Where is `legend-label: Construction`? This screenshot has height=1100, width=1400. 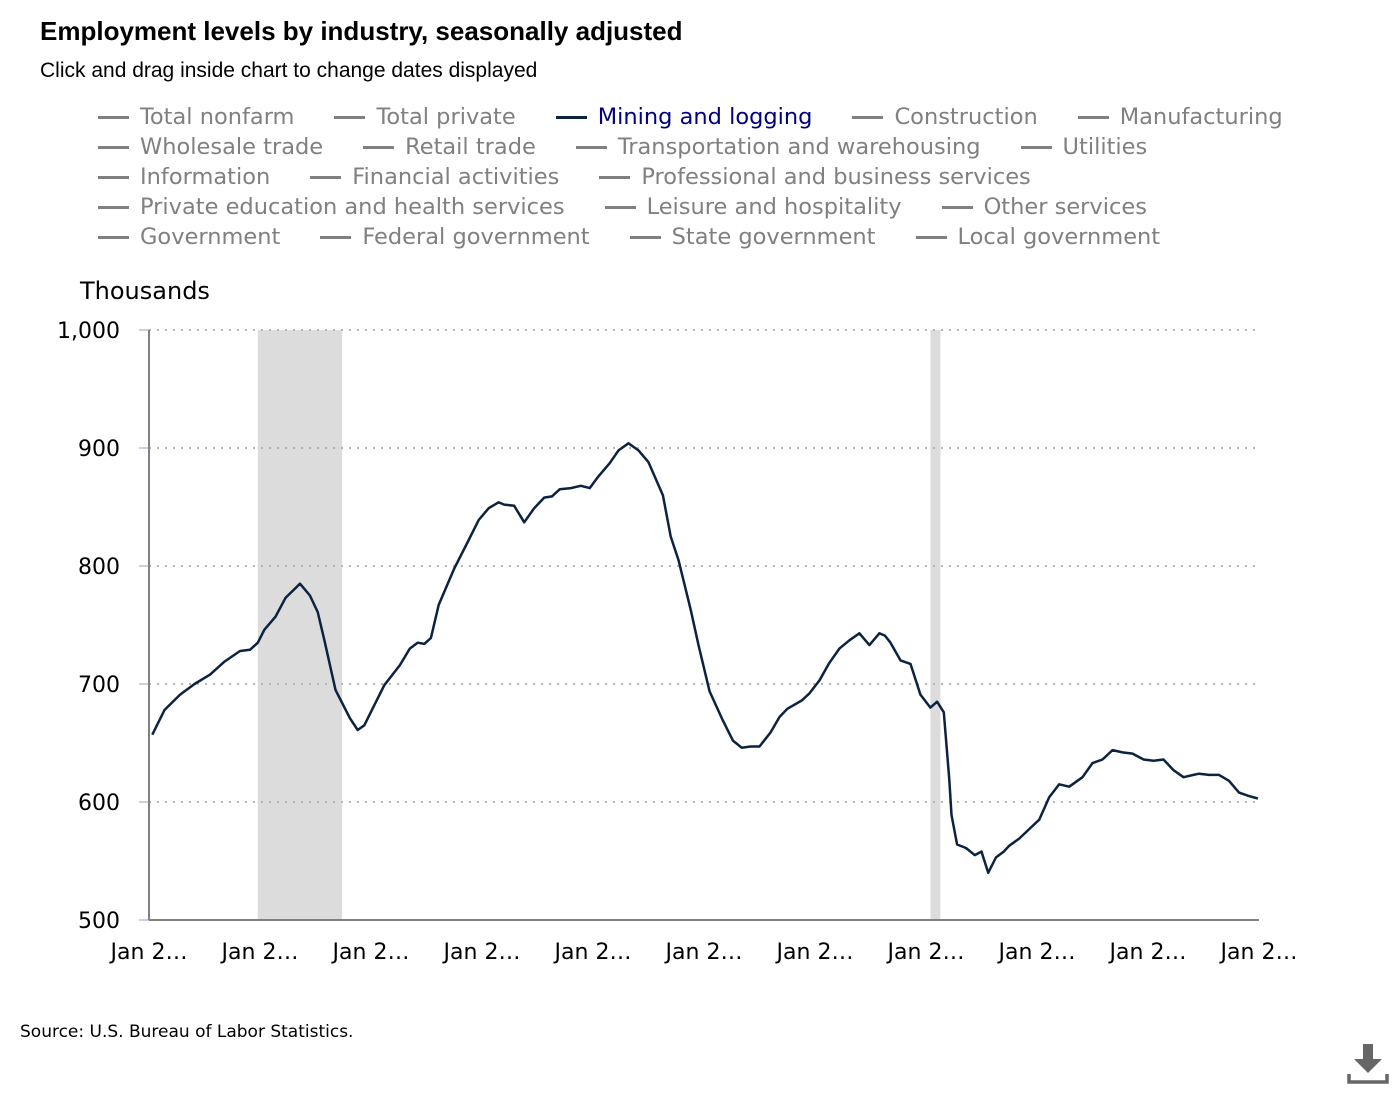 legend-label: Construction is located at coordinates (966, 117).